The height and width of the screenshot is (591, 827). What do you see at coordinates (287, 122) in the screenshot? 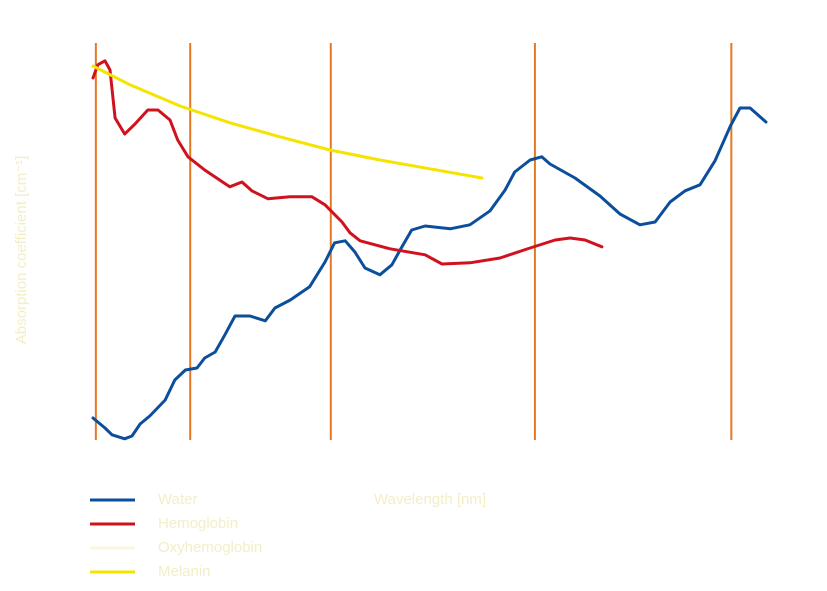
I see `data-line` at bounding box center [287, 122].